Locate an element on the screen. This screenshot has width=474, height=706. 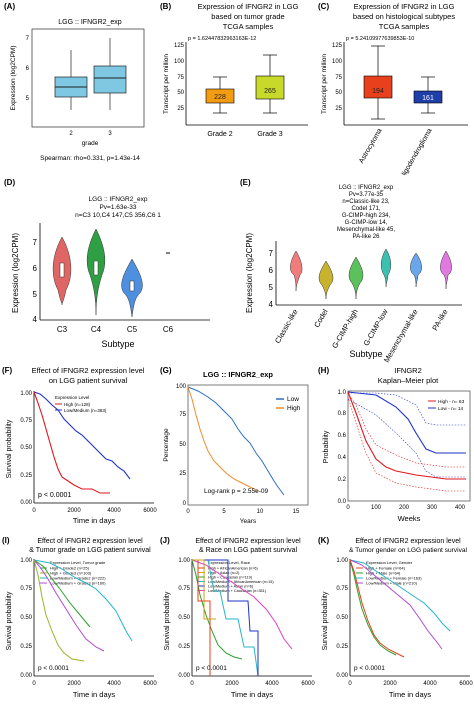
legend-entry: Low/Medium + Grade2 (n=222) is located at coordinates (78, 578).